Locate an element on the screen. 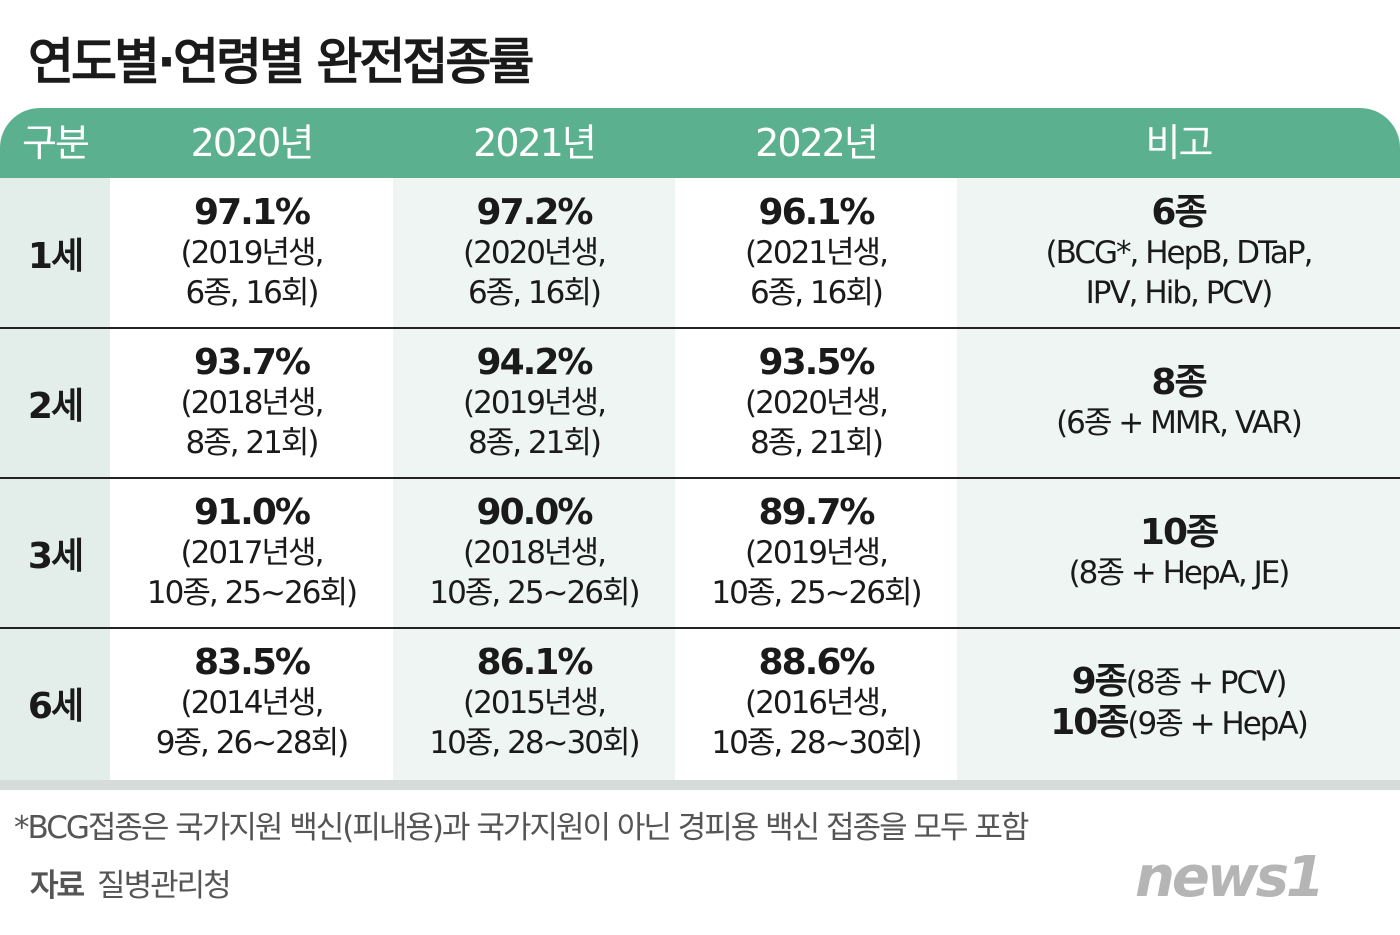 The height and width of the screenshot is (935, 1400). remark-text: IPV, Hib, PCV) is located at coordinates (1179, 293).